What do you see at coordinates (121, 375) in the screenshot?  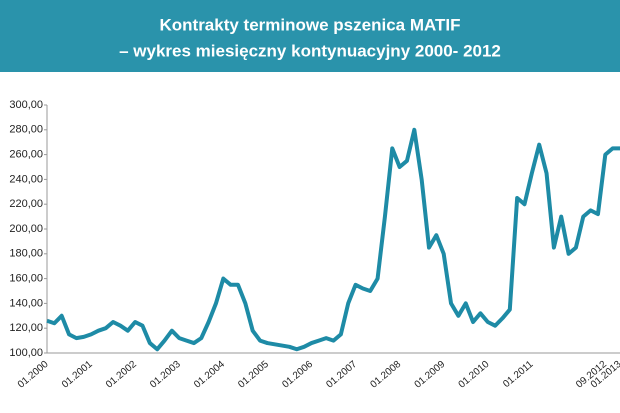 I see `x-tick-label: 01.2002` at bounding box center [121, 375].